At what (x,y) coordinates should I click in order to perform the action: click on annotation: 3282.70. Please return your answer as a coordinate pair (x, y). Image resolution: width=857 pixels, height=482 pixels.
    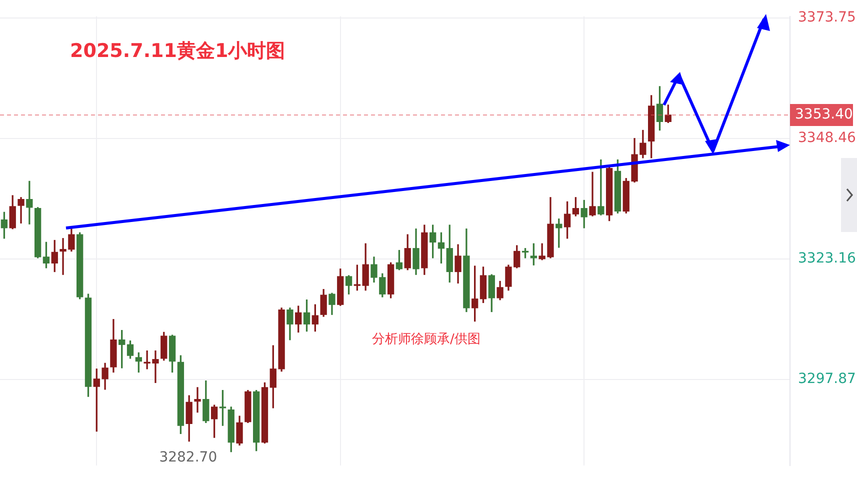
    Looking at the image, I should click on (188, 457).